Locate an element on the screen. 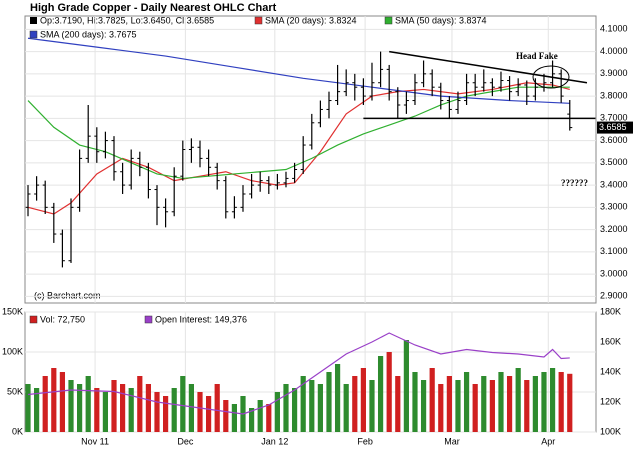 The width and height of the screenshot is (640, 468). x-tick-label: Feb is located at coordinates (365, 441).